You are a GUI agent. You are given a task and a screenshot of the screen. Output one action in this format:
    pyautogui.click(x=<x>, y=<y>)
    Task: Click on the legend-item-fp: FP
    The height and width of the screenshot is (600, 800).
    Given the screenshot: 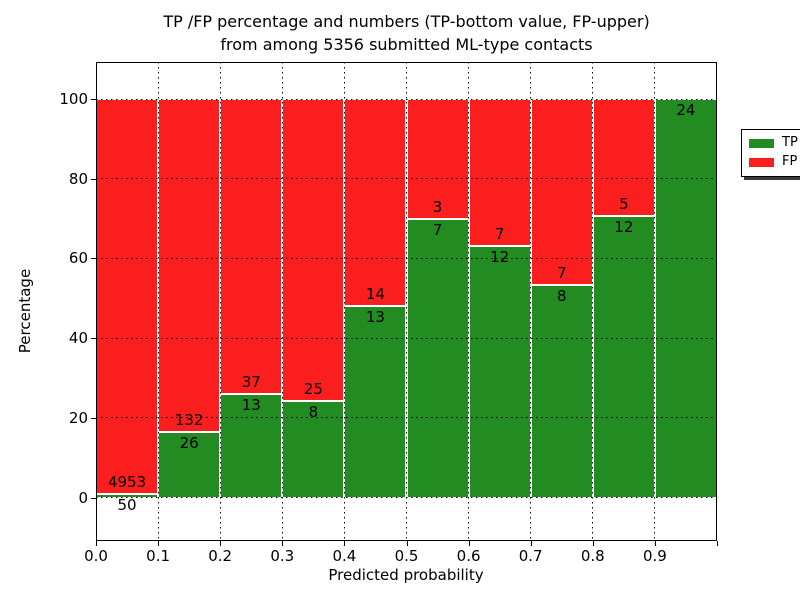 What is the action you would take?
    pyautogui.click(x=774, y=162)
    